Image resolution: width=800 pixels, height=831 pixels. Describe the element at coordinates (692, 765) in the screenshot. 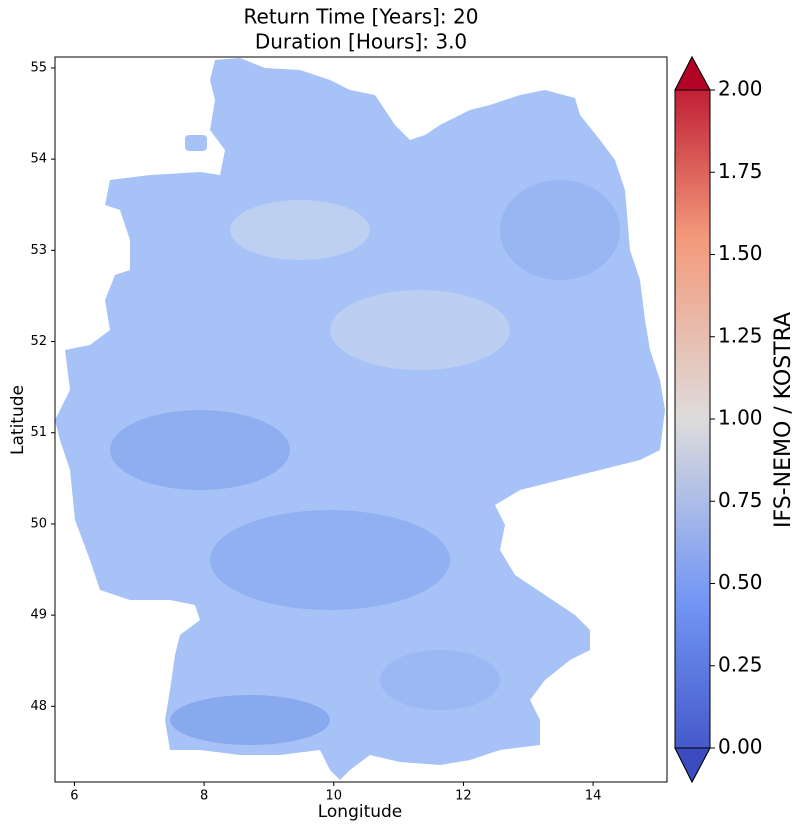

I see `colorbar-extend-min` at that location.